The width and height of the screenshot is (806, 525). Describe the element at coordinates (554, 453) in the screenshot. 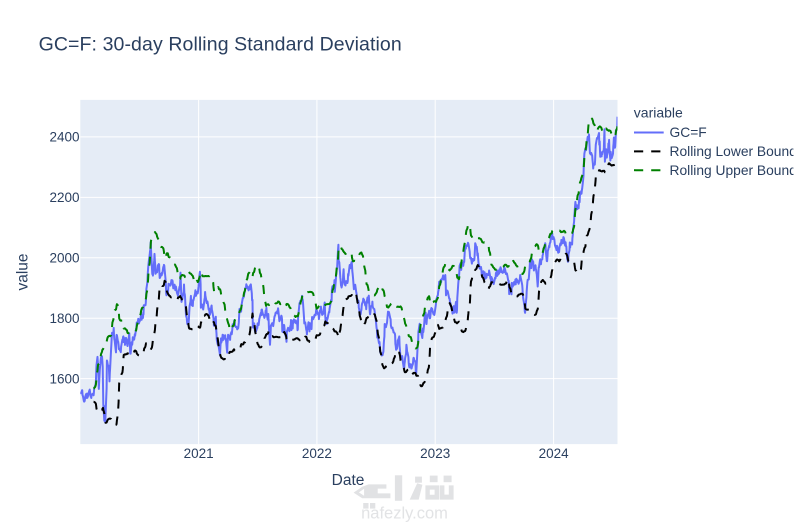

I see `svg-text: 2024` at that location.